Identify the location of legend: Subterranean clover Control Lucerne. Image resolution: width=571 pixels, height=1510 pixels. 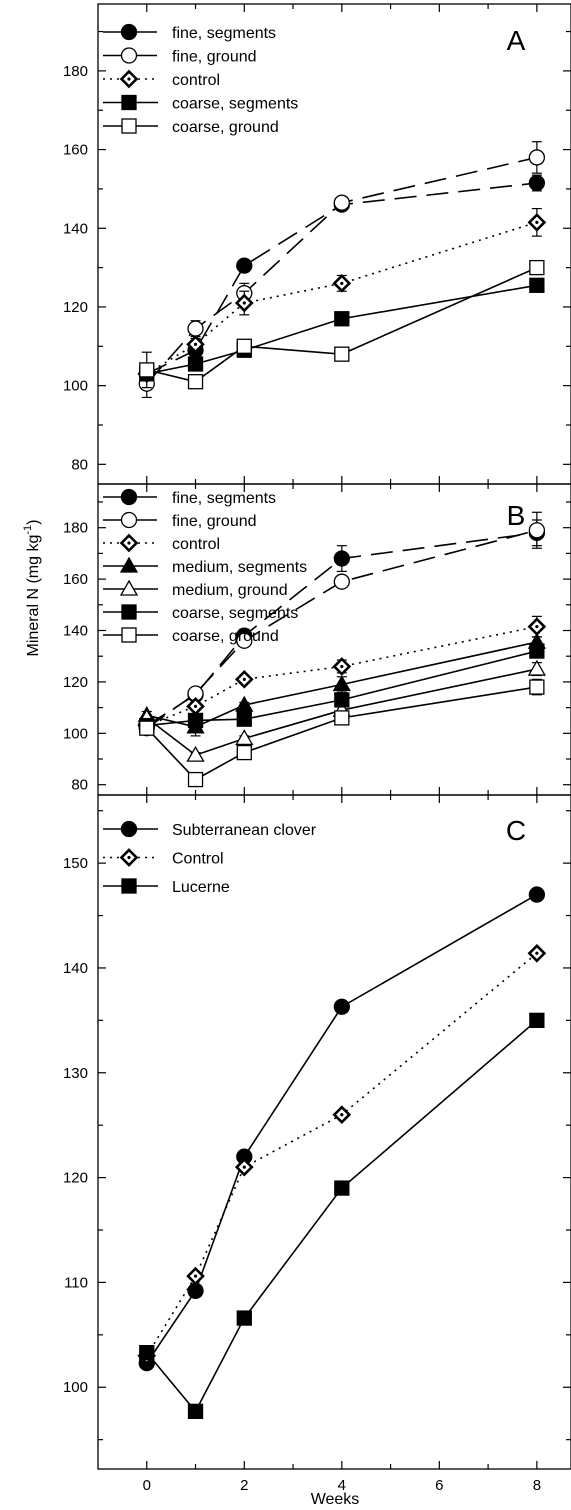
(210, 858).